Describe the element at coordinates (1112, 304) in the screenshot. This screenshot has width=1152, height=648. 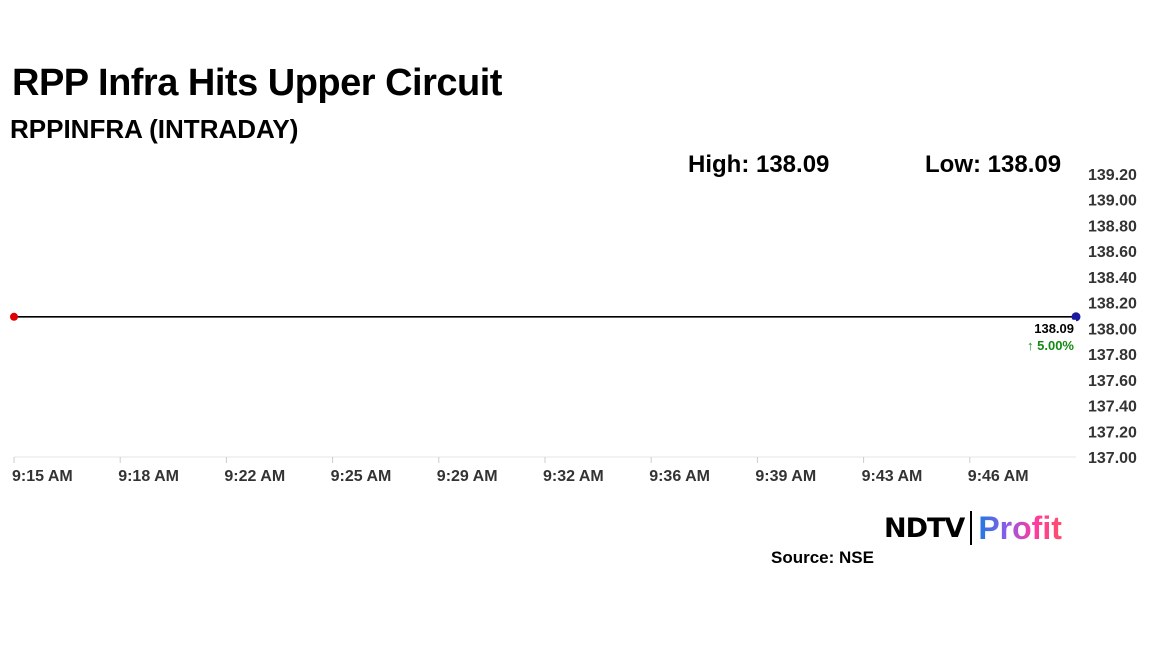
I see `y-tick-label: 138.20` at that location.